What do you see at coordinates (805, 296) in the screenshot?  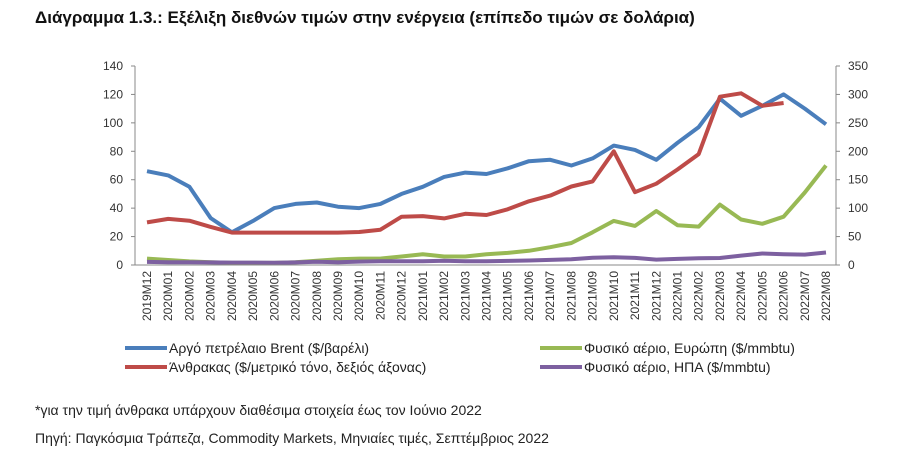 I see `x-tick-label: 2022M07` at bounding box center [805, 296].